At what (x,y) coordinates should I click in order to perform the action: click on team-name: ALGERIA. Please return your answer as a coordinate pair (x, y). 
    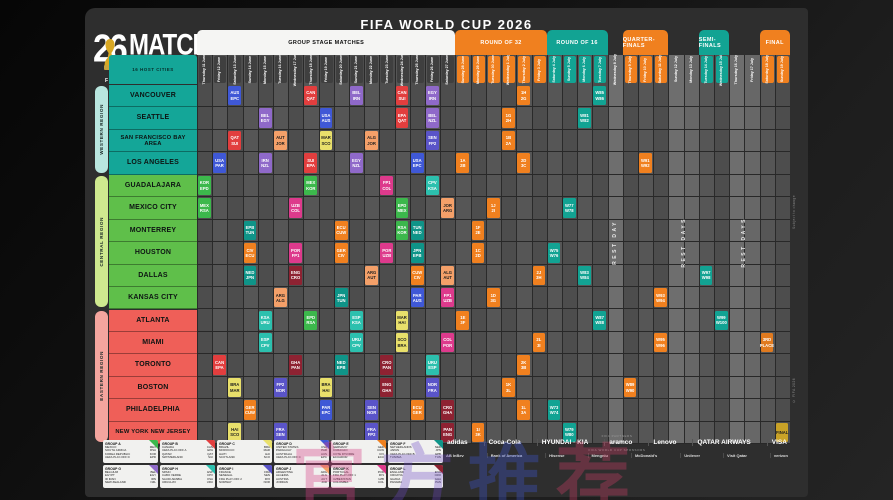
    Looking at the image, I should click on (282, 475).